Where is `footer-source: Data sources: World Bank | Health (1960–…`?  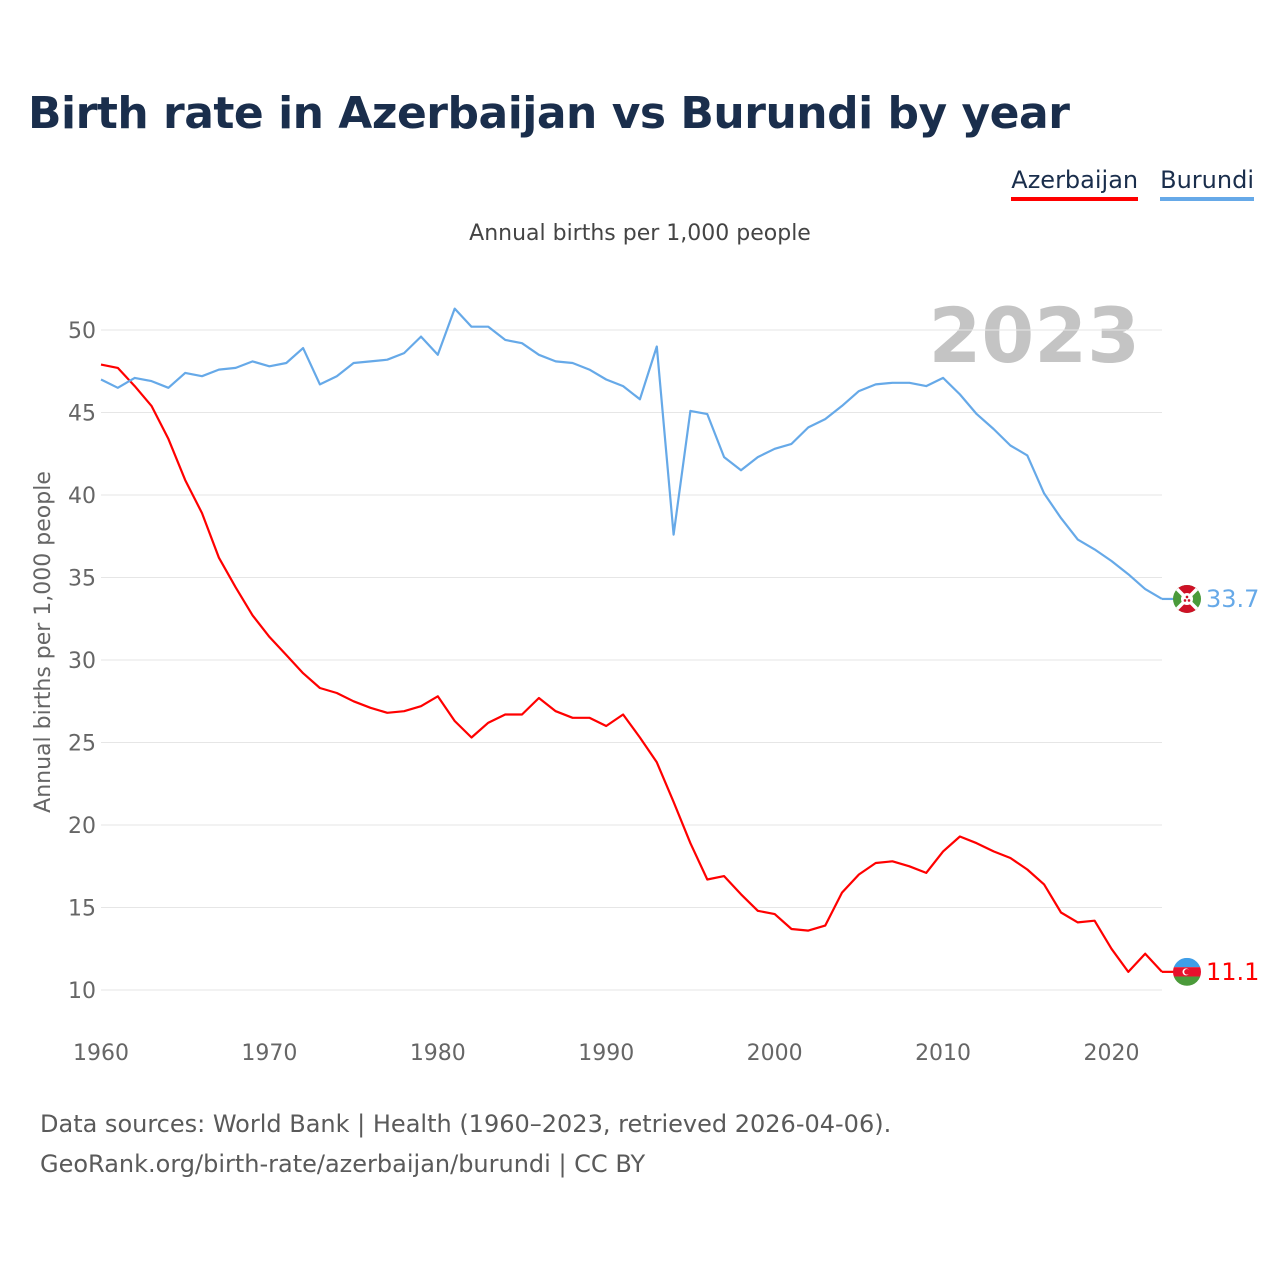
footer-source: Data sources: World Bank | Health (1960–… is located at coordinates (466, 1124).